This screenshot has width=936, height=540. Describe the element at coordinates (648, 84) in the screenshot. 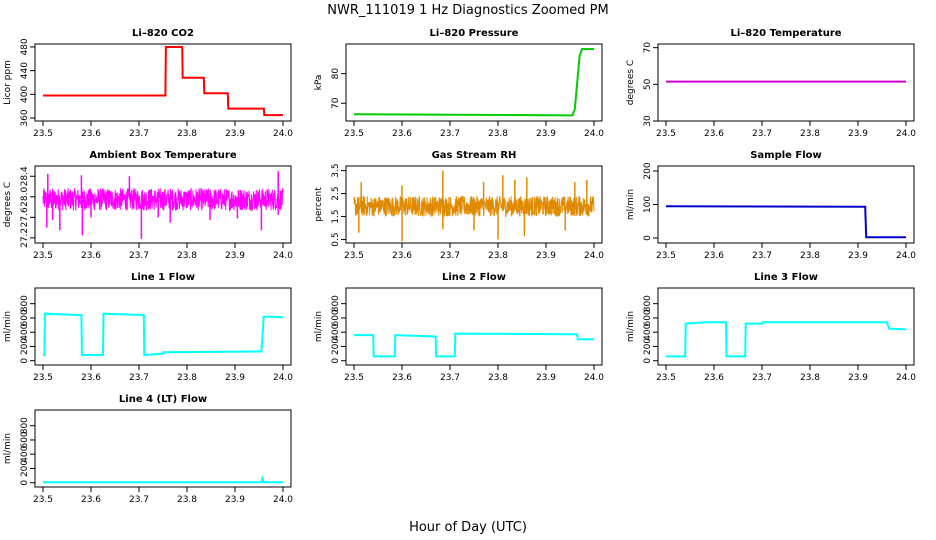

I see `y-tick-label: 50` at that location.